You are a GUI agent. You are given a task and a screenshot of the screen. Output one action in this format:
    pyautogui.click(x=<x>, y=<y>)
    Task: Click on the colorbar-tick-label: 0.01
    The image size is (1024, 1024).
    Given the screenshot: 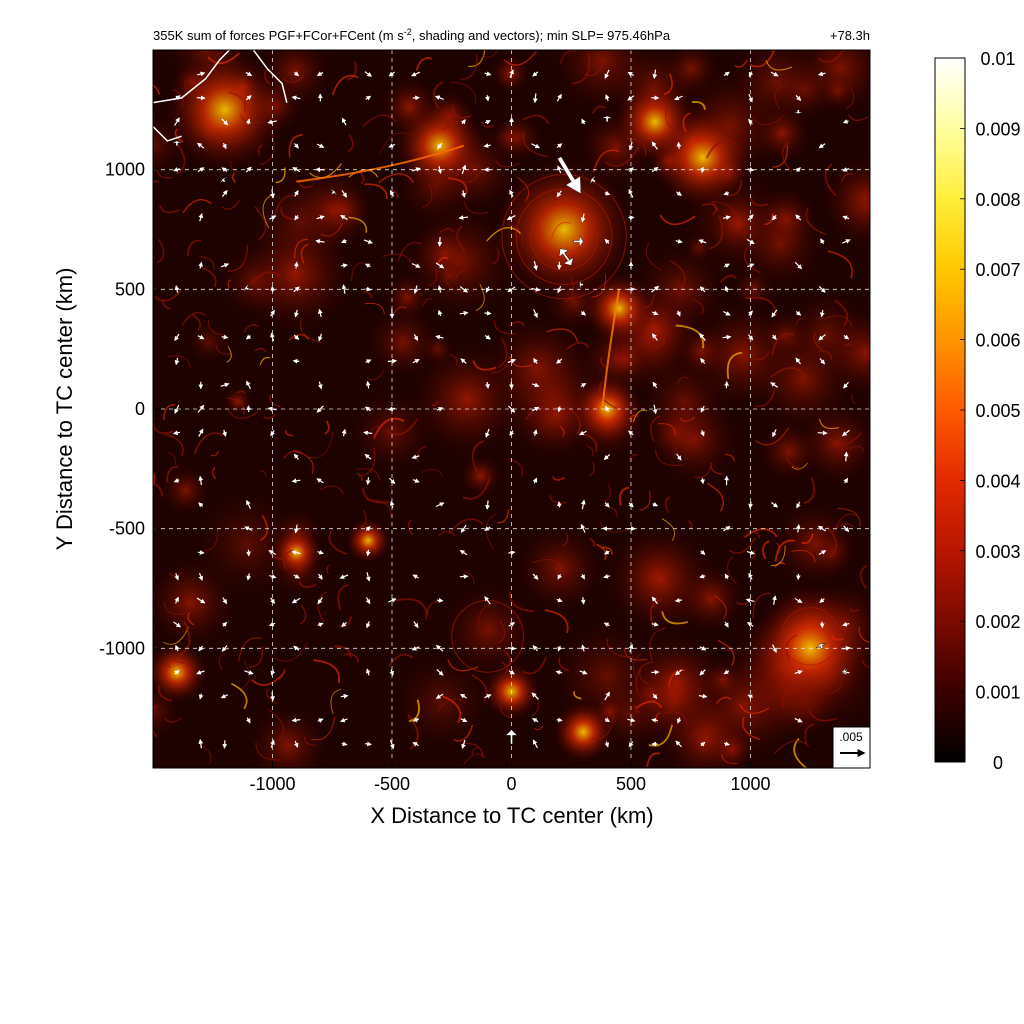 What is the action you would take?
    pyautogui.click(x=997, y=59)
    